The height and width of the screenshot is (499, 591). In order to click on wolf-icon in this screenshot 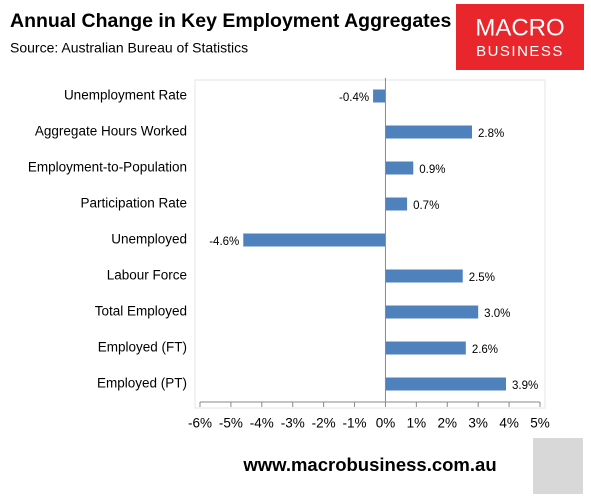, I will do `click(558, 466)`.